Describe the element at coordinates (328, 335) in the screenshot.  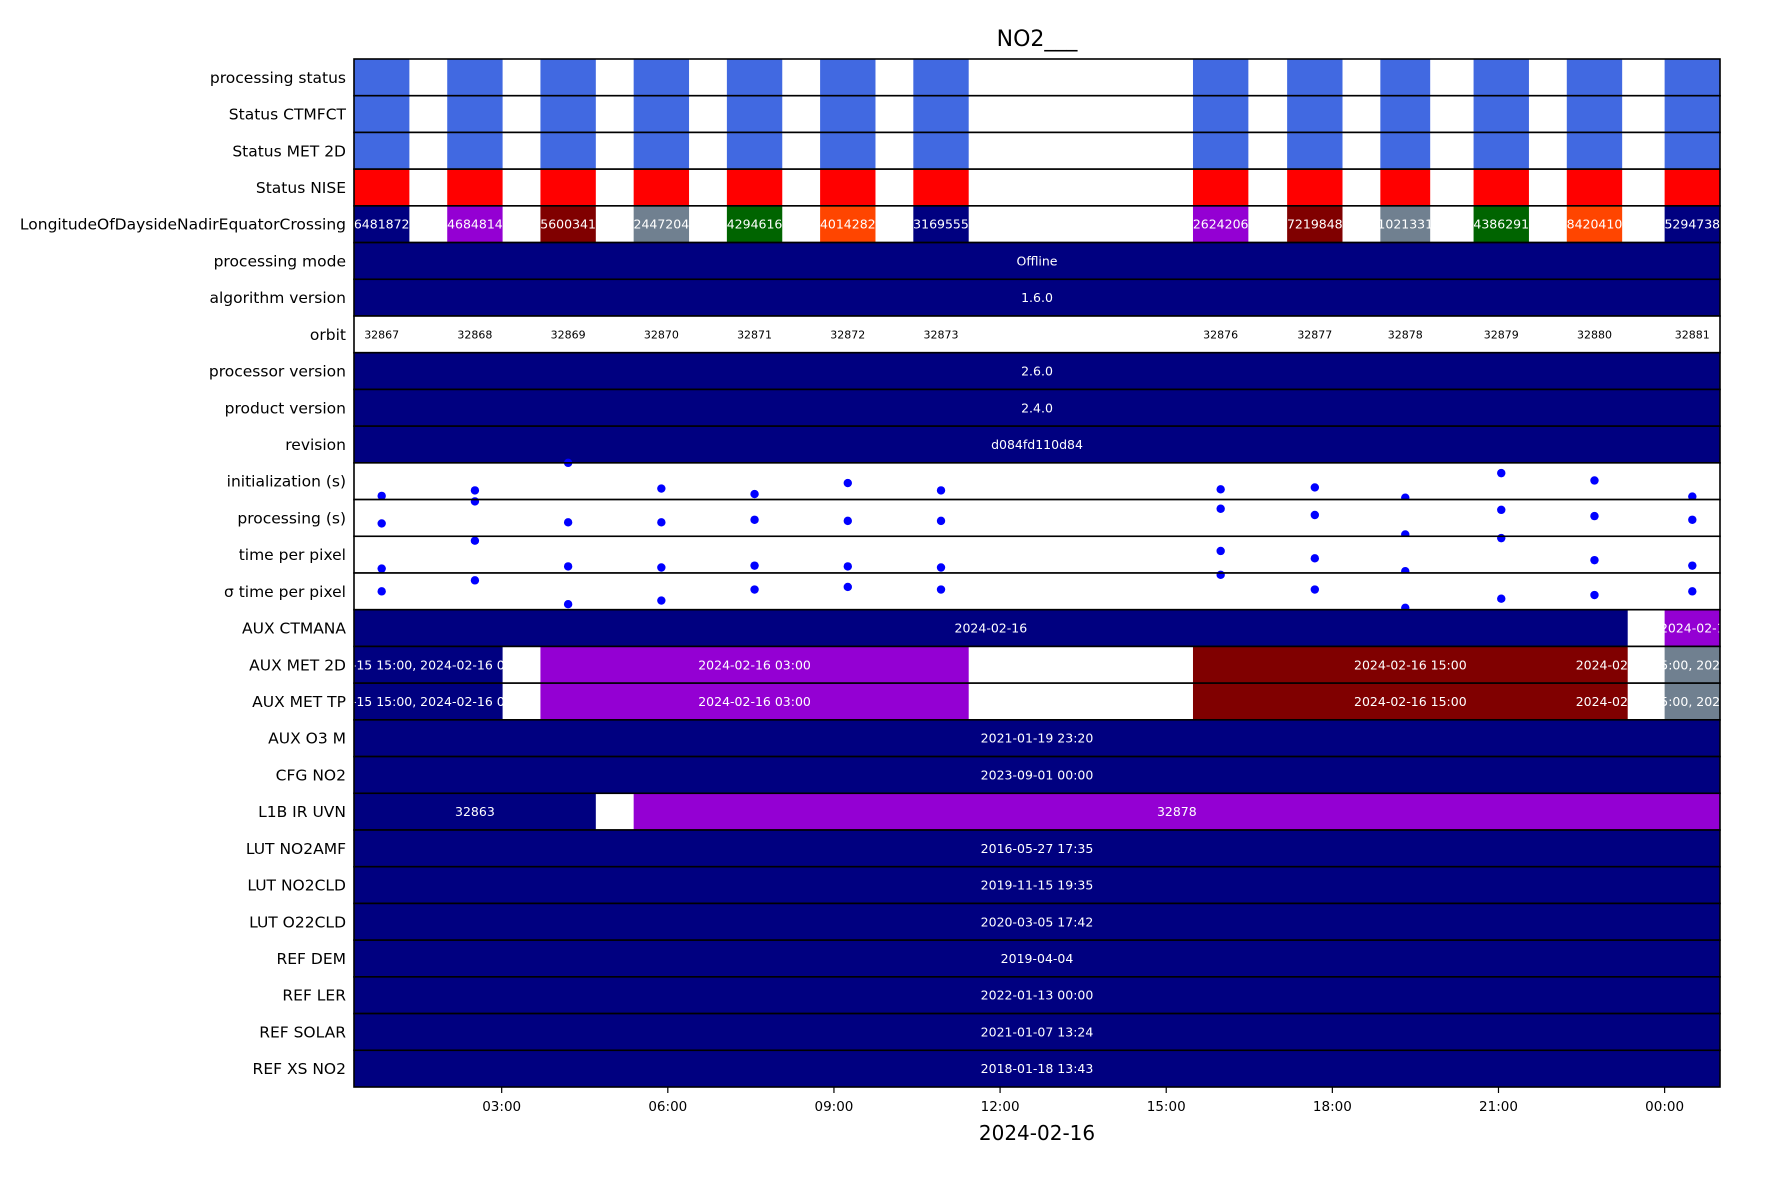
I see `row-label: orbit` at that location.